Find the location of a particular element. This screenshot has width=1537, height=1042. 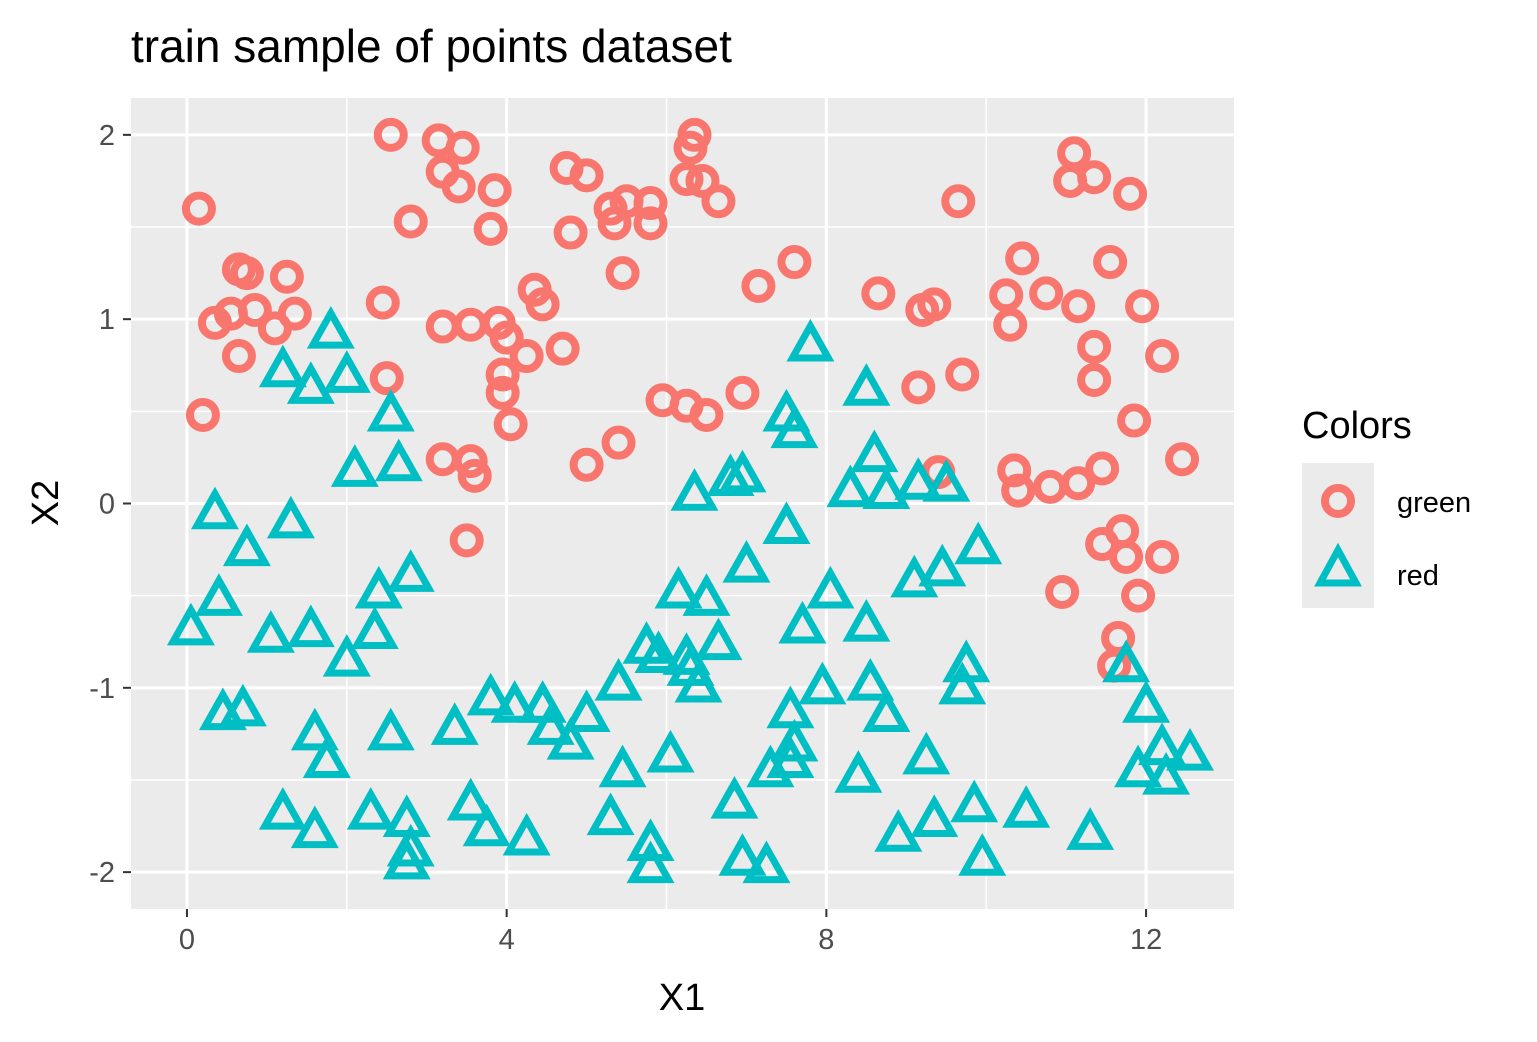

legend-title: Colors is located at coordinates (1357, 426).